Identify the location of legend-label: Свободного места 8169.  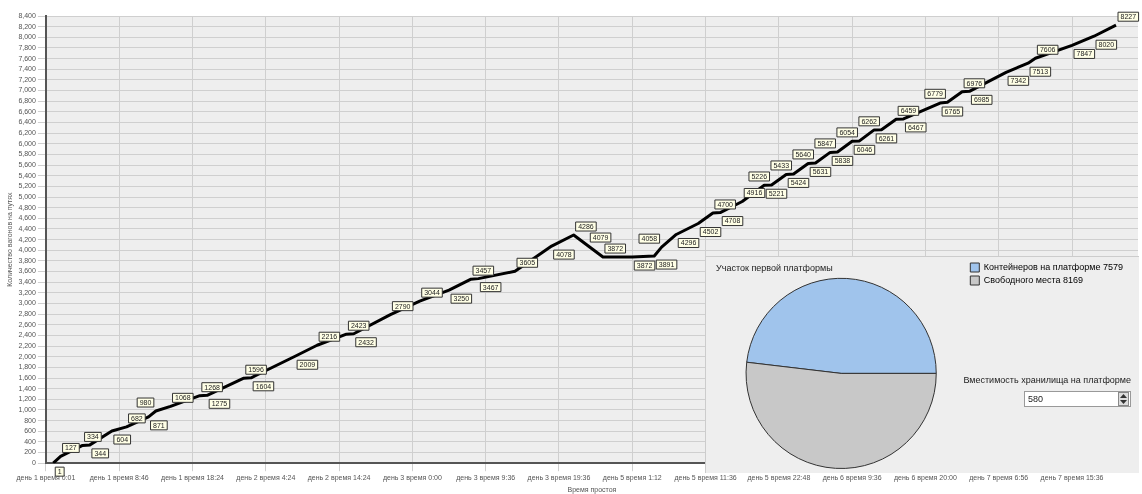
(1033, 279).